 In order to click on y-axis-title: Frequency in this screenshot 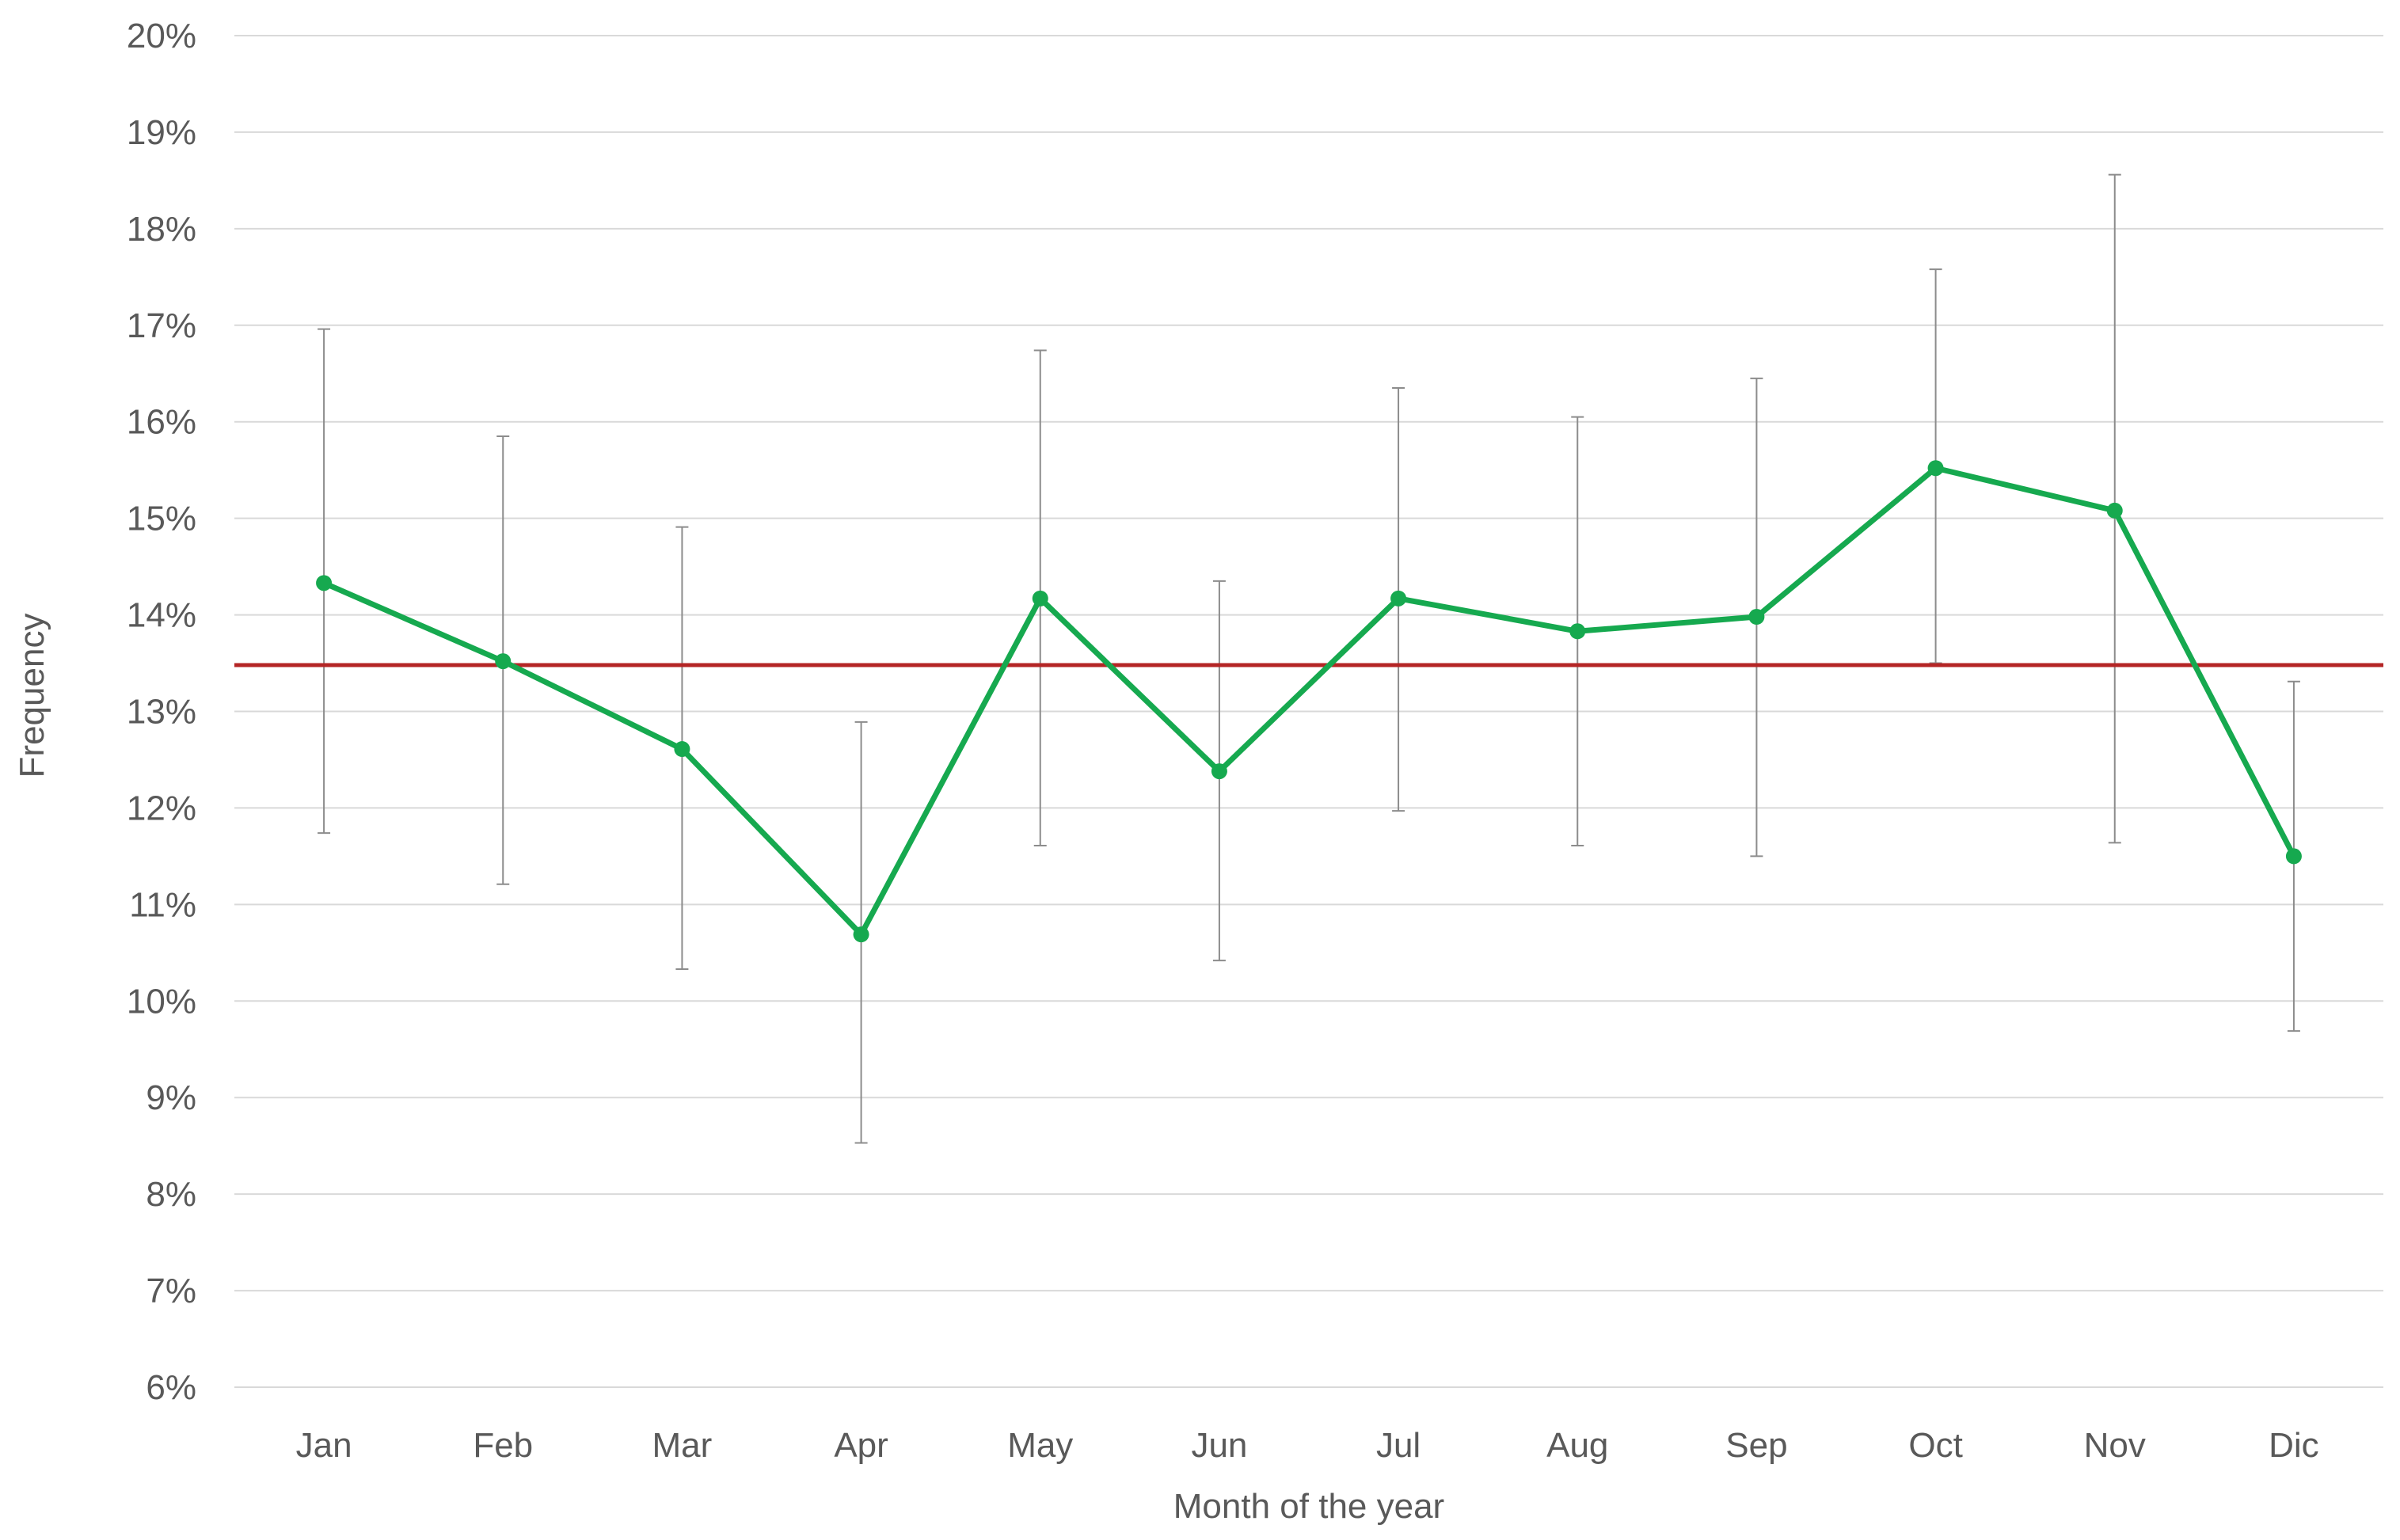, I will do `click(32, 696)`.